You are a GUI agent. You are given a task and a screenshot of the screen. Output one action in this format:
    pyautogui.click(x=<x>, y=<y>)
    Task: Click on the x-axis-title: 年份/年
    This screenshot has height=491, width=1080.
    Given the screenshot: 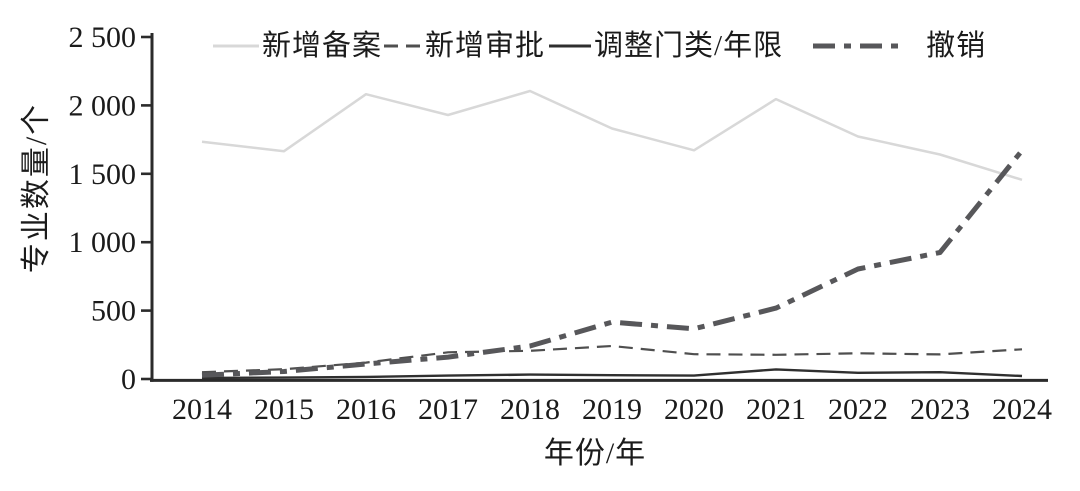 What is the action you would take?
    pyautogui.click(x=595, y=453)
    